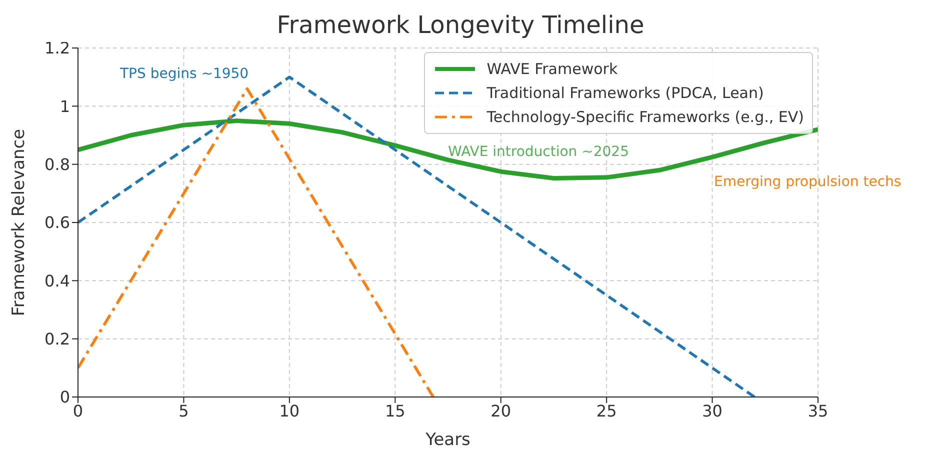  What do you see at coordinates (712, 410) in the screenshot?
I see `x-tick-label: 30` at bounding box center [712, 410].